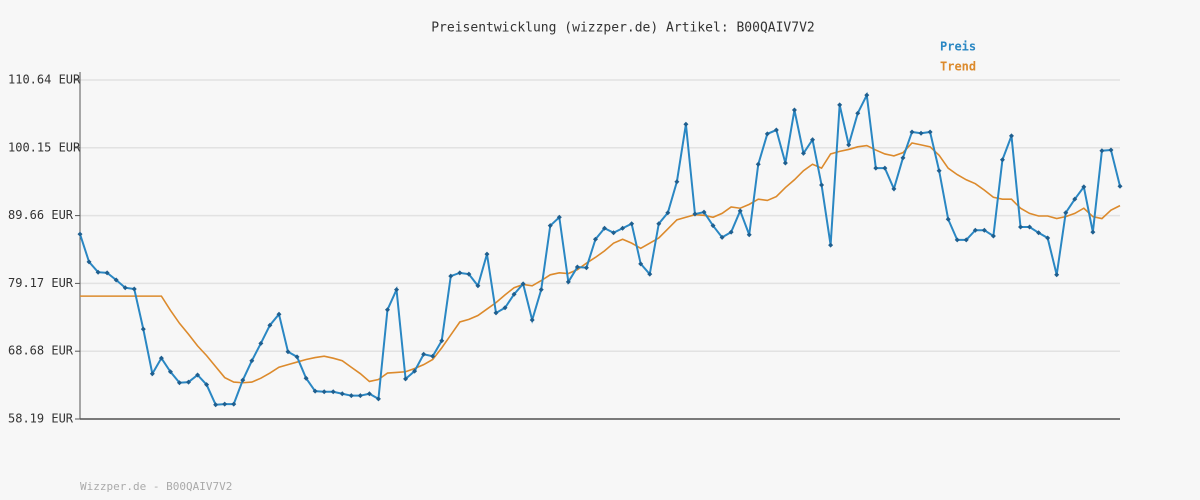 This screenshot has height=500, width=1200. Describe the element at coordinates (958, 47) in the screenshot. I see `legend-label: Preis` at that location.